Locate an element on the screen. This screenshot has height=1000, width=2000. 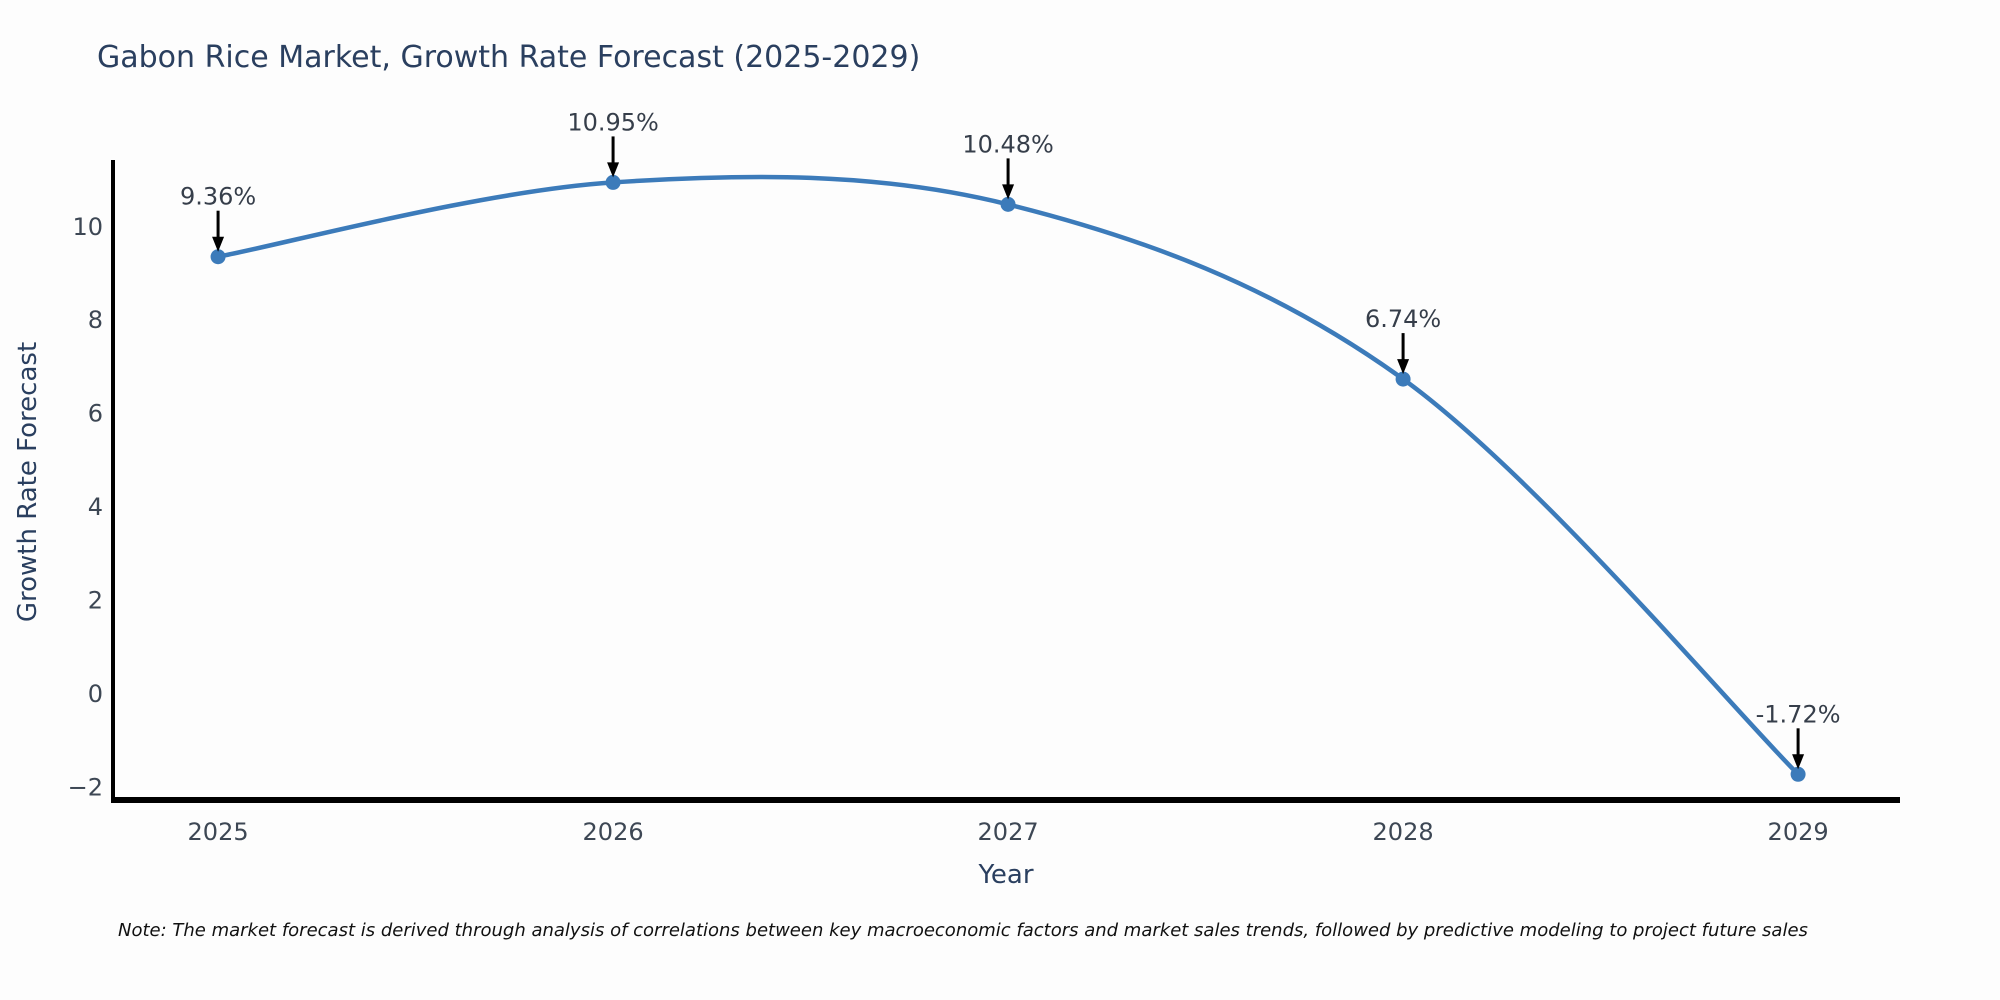
x-tick-label: 2025 is located at coordinates (218, 832).